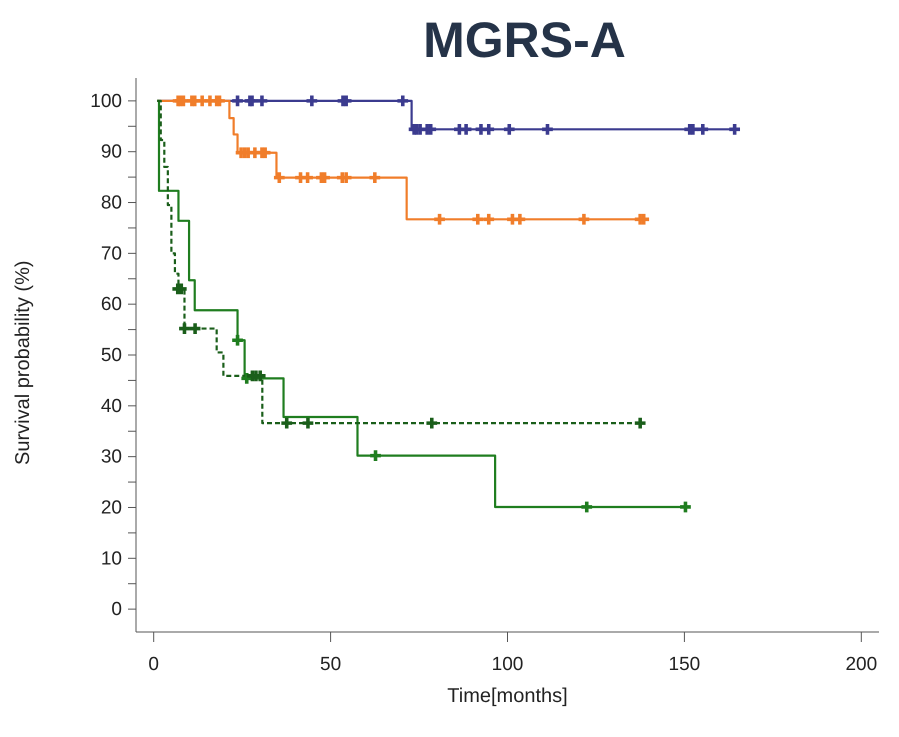 The image size is (899, 737). What do you see at coordinates (111, 559) in the screenshot?
I see `y-tick-label: 10` at bounding box center [111, 559].